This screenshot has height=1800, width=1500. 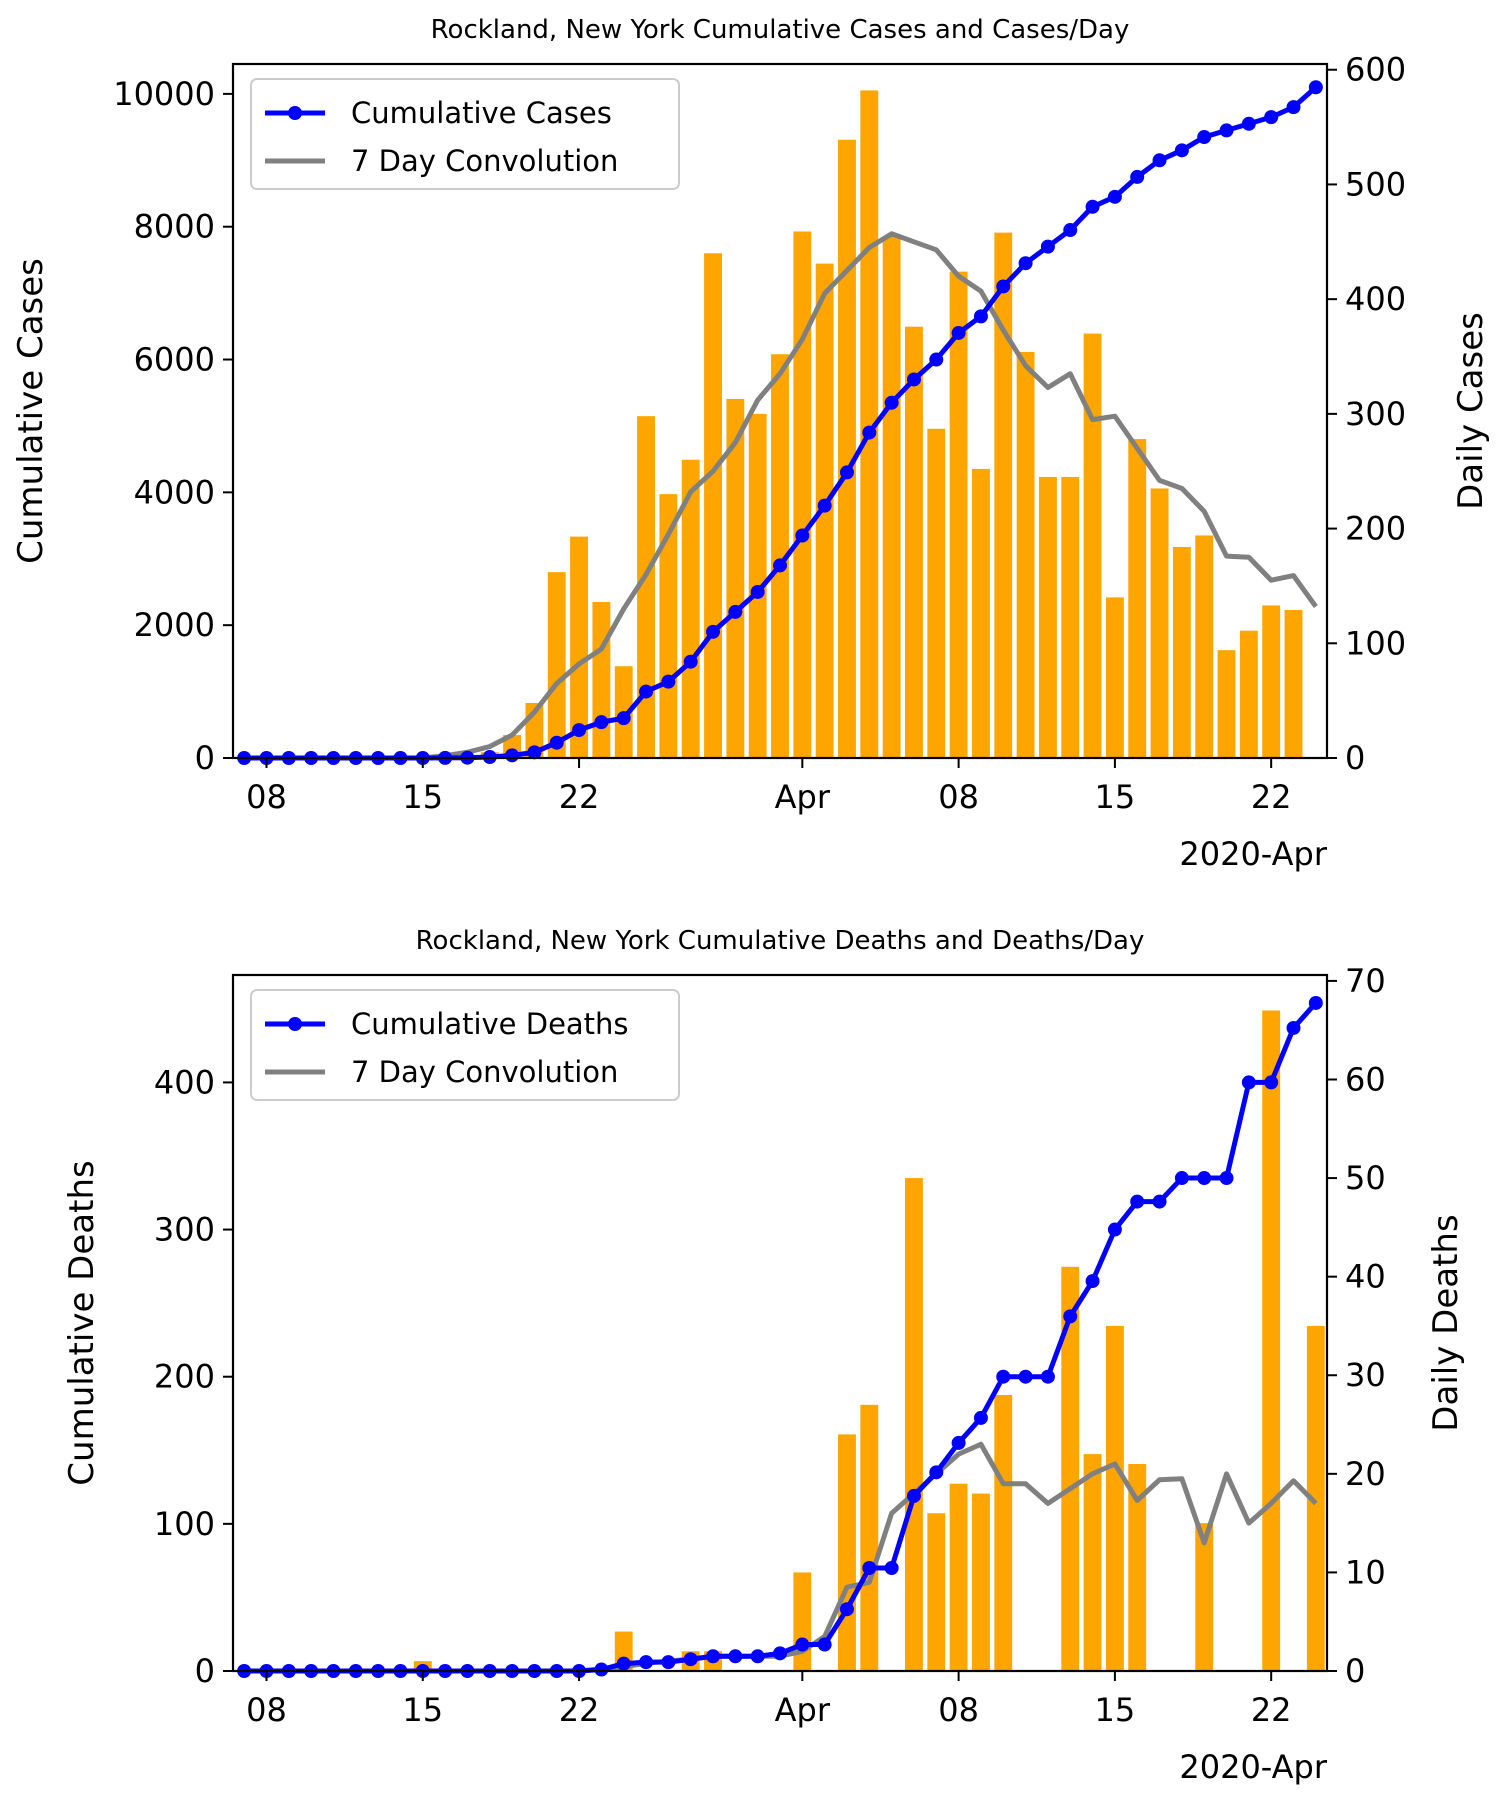 I want to click on legend-marker-cumulative, so click(x=295, y=1024).